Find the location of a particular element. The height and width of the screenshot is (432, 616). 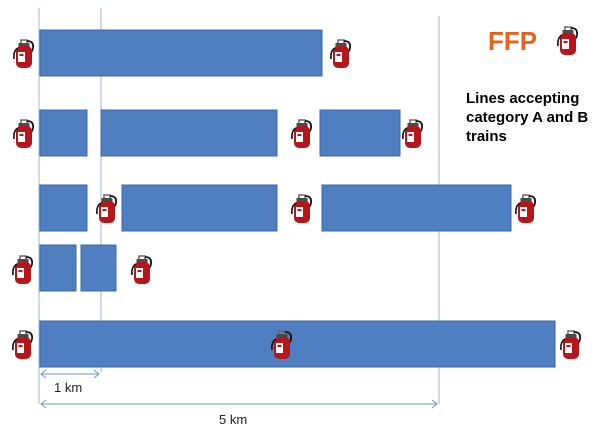

dimension-1km is located at coordinates (70, 374).